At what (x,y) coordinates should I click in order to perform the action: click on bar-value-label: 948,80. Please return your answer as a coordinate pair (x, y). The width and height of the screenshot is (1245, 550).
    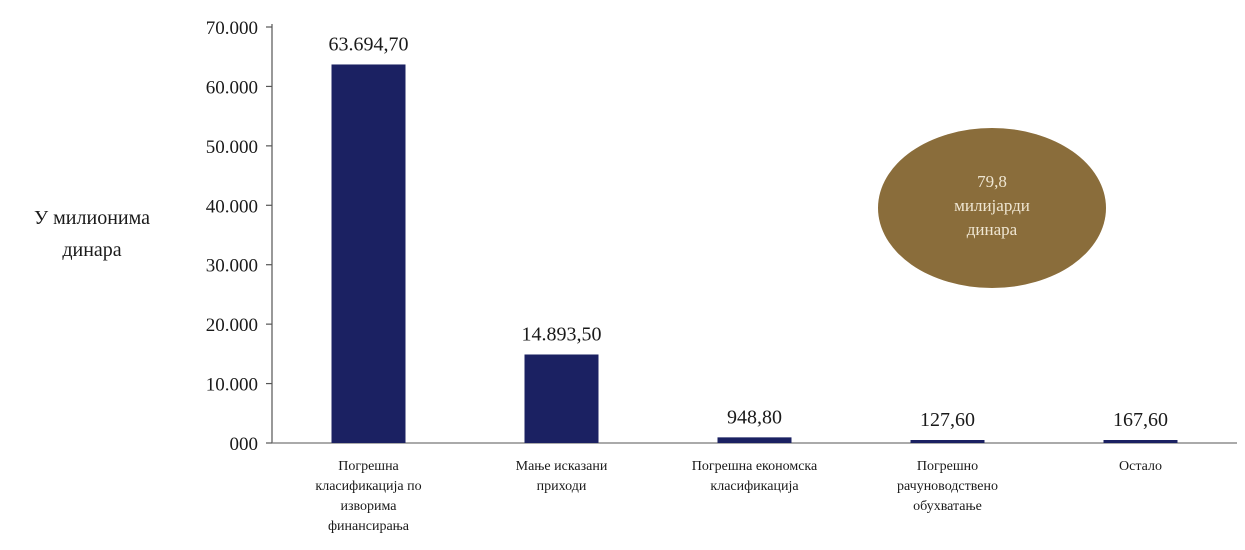
    Looking at the image, I should click on (754, 417).